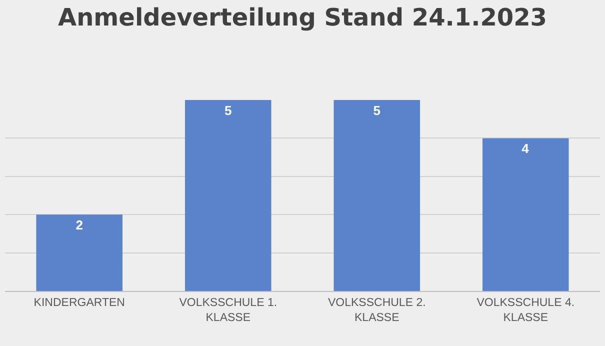 This screenshot has width=605, height=346. Describe the element at coordinates (526, 148) in the screenshot. I see `data-label: 4` at that location.